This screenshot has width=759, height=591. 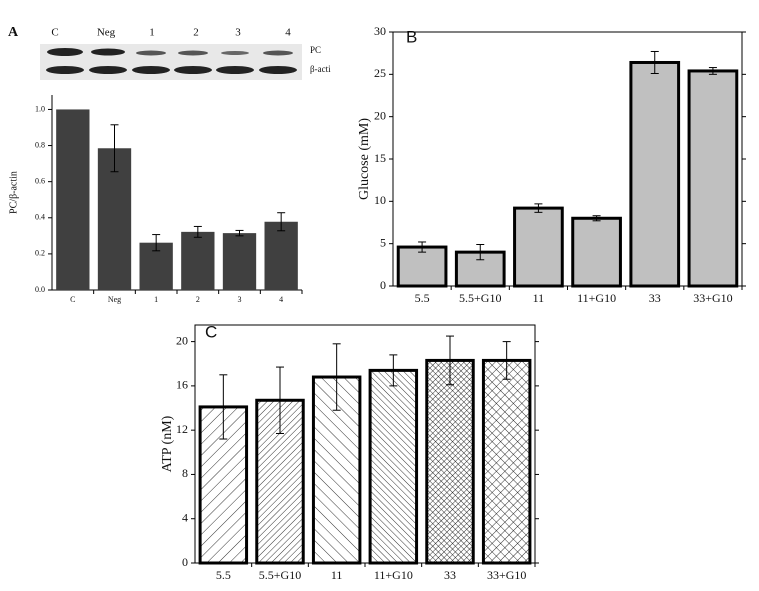 I want to click on y-tick-label: 5, so click(x=383, y=242).